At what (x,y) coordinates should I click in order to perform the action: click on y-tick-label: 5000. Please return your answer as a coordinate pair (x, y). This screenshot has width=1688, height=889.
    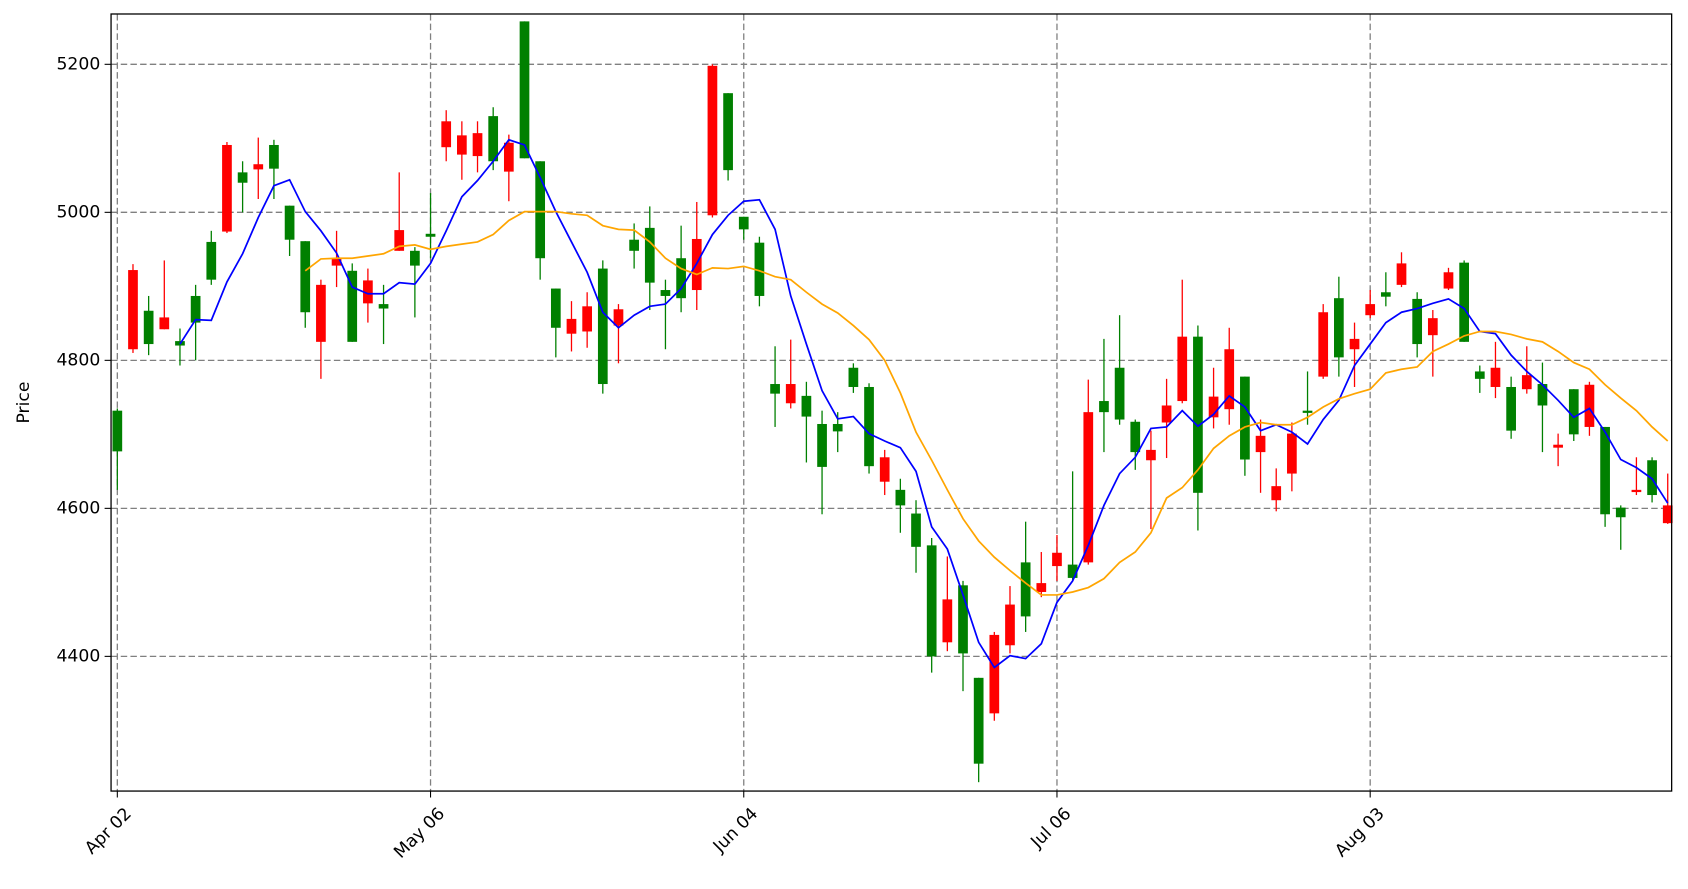
    Looking at the image, I should click on (78, 212).